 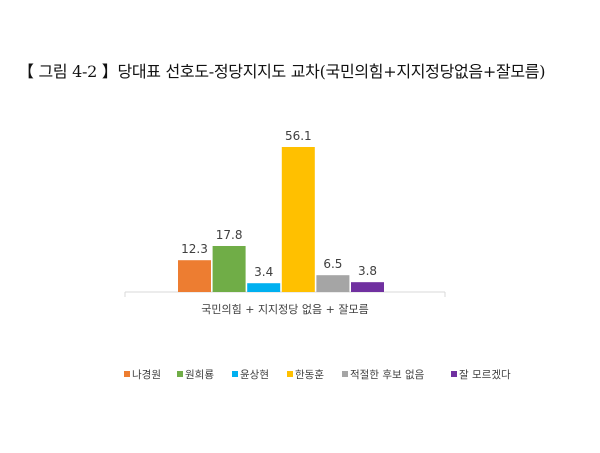 I want to click on data-label: 3.8, so click(x=367, y=271).